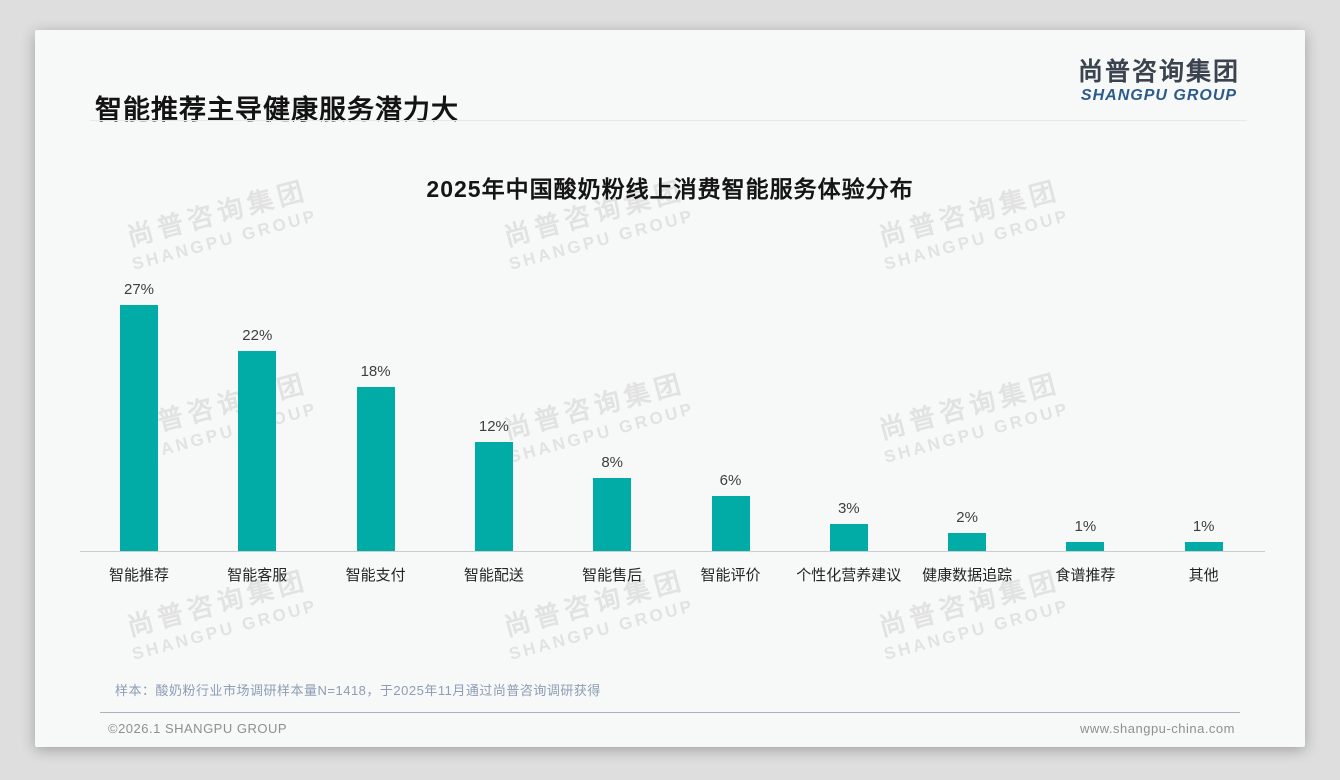  I want to click on x-axis-line, so click(672, 551).